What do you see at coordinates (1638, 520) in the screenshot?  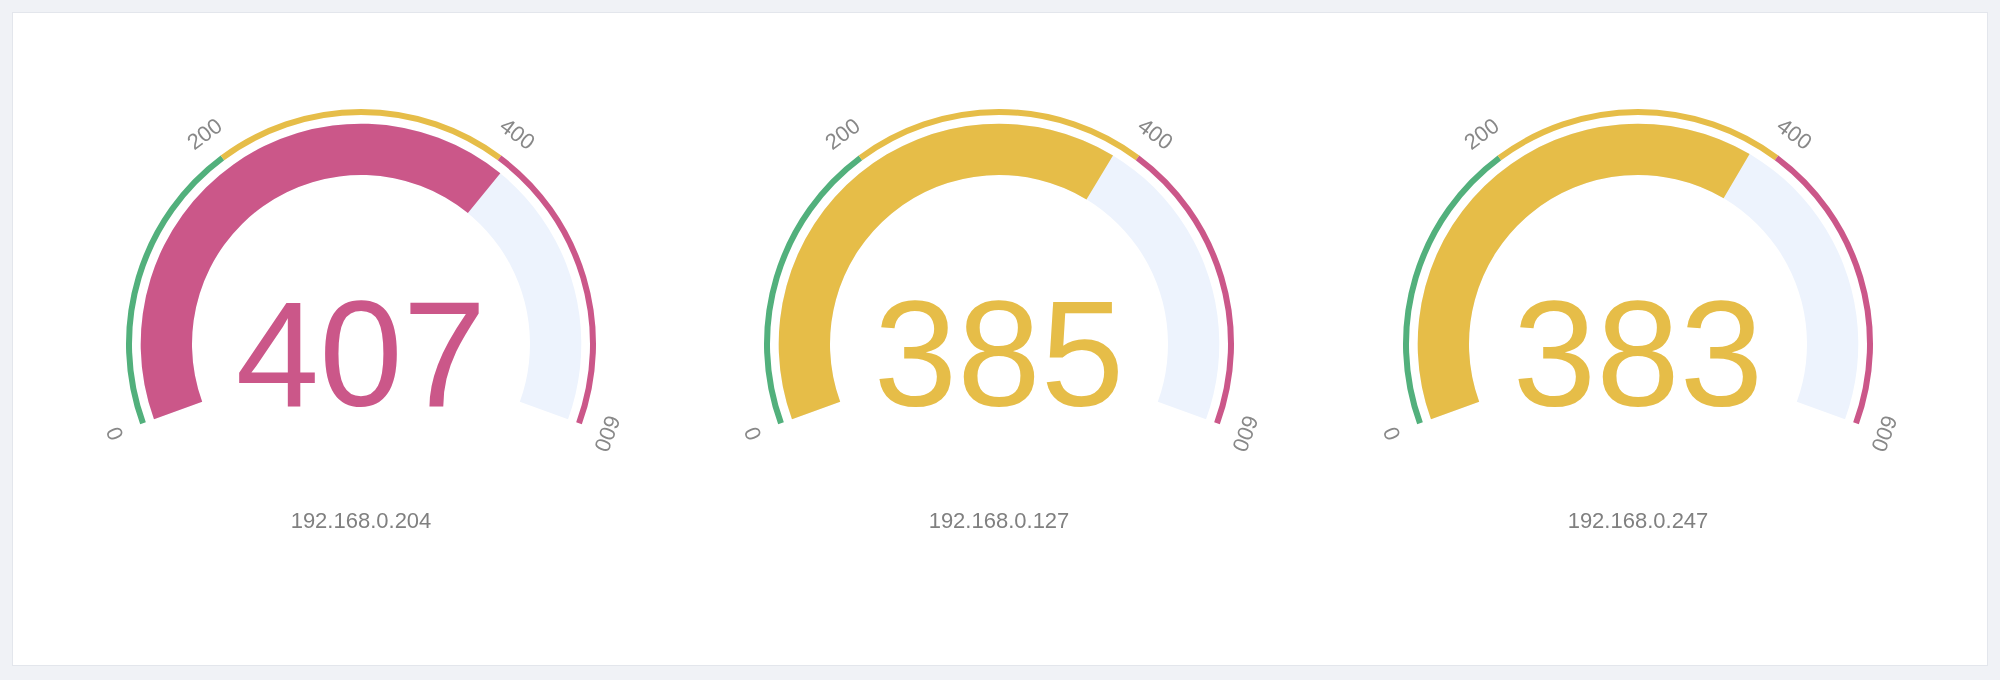 I see `text: 192.168.0.247` at bounding box center [1638, 520].